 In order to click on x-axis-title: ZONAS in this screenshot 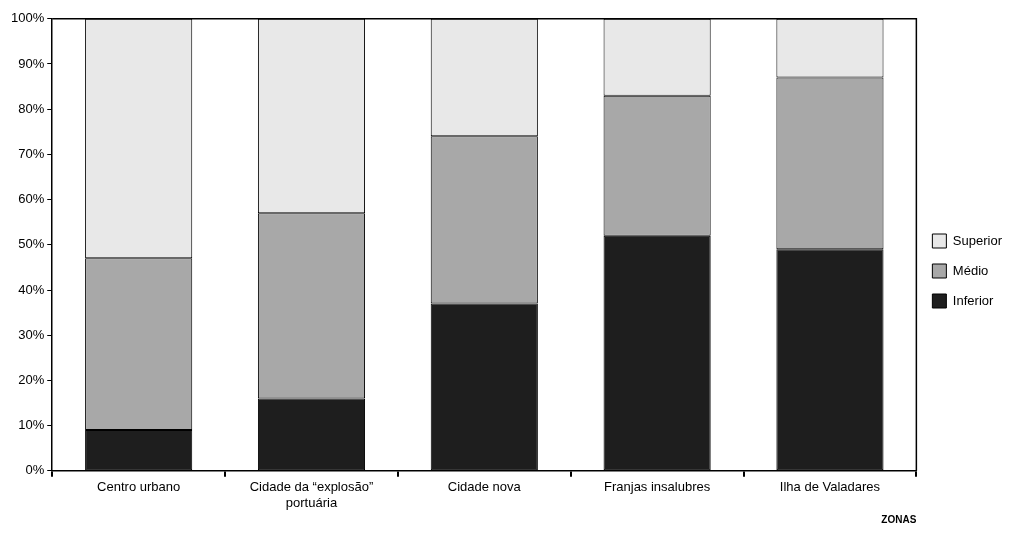, I will do `click(899, 519)`.